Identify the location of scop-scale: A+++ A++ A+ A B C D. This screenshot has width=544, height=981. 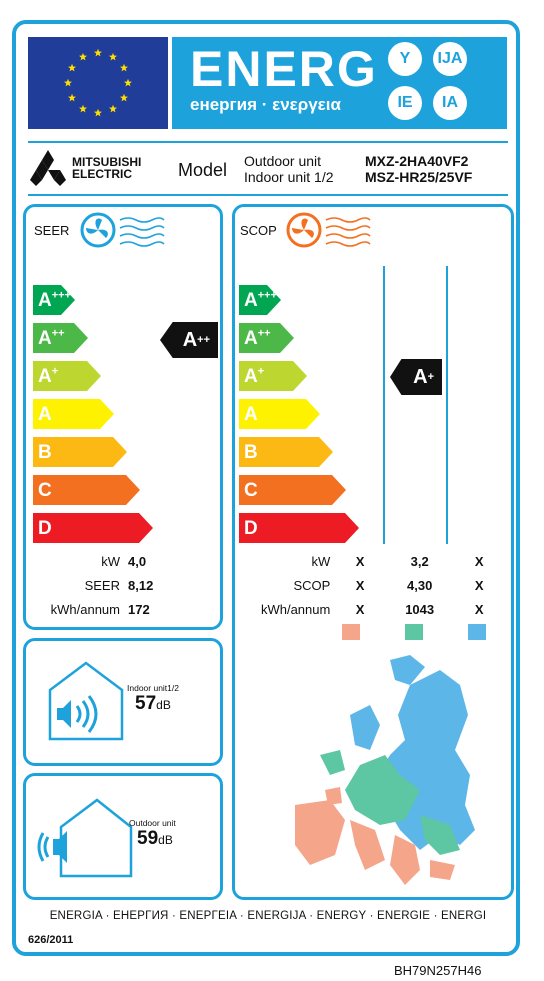
(299, 418).